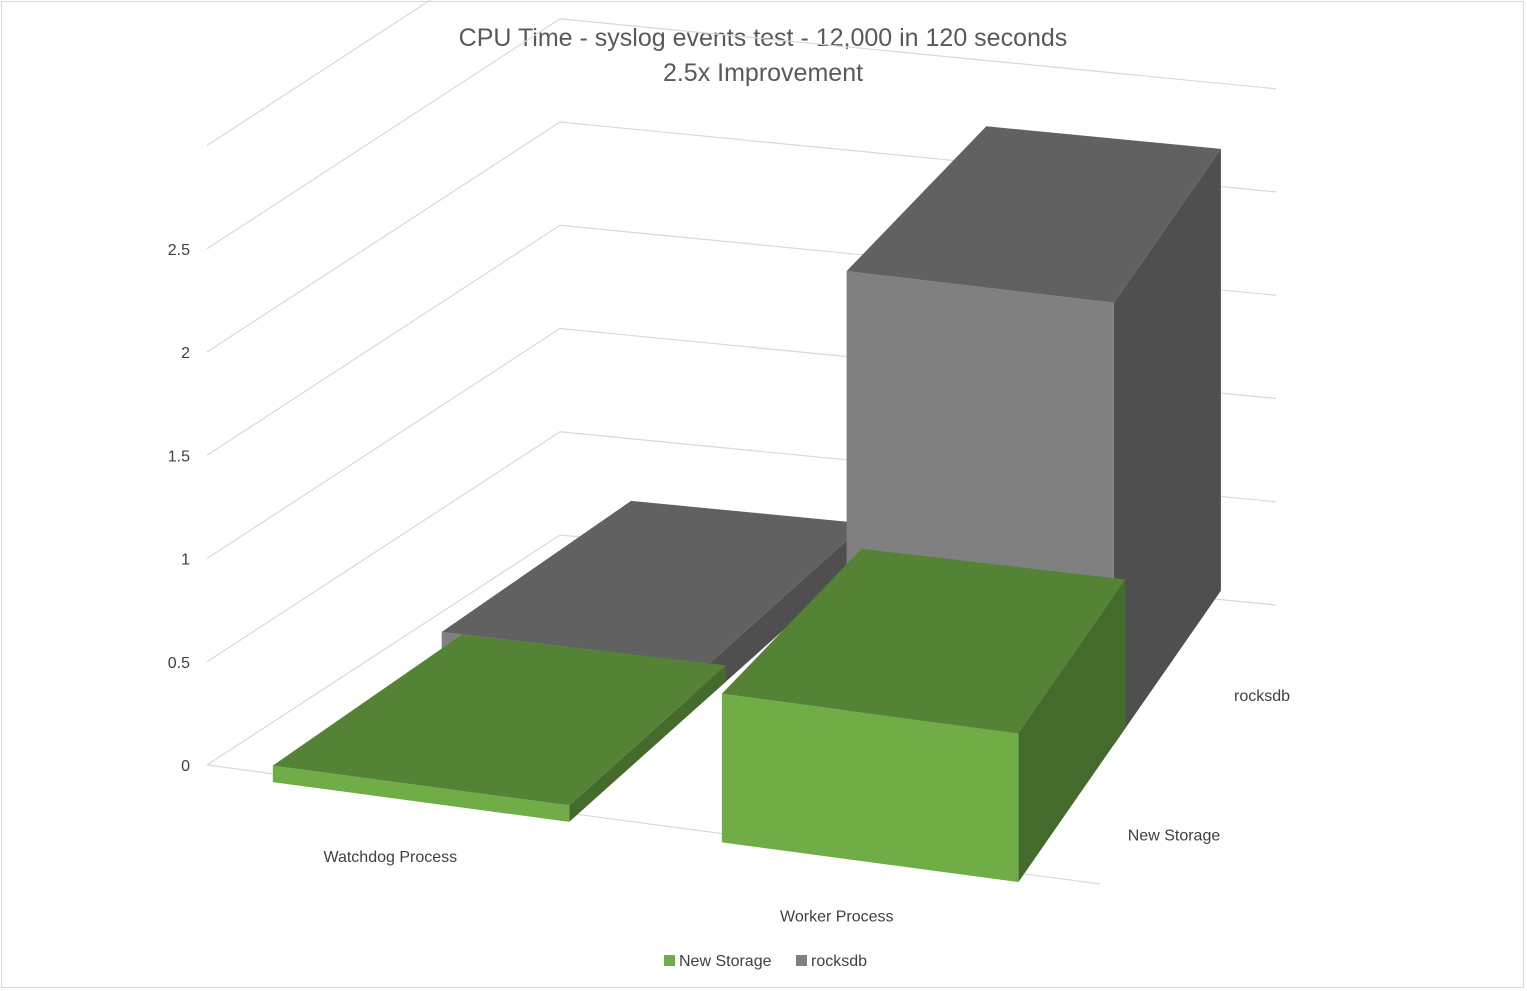 The image size is (1527, 991). What do you see at coordinates (1209, 766) in the screenshot?
I see `depth-axis-labels: New Storage rocksdb` at bounding box center [1209, 766].